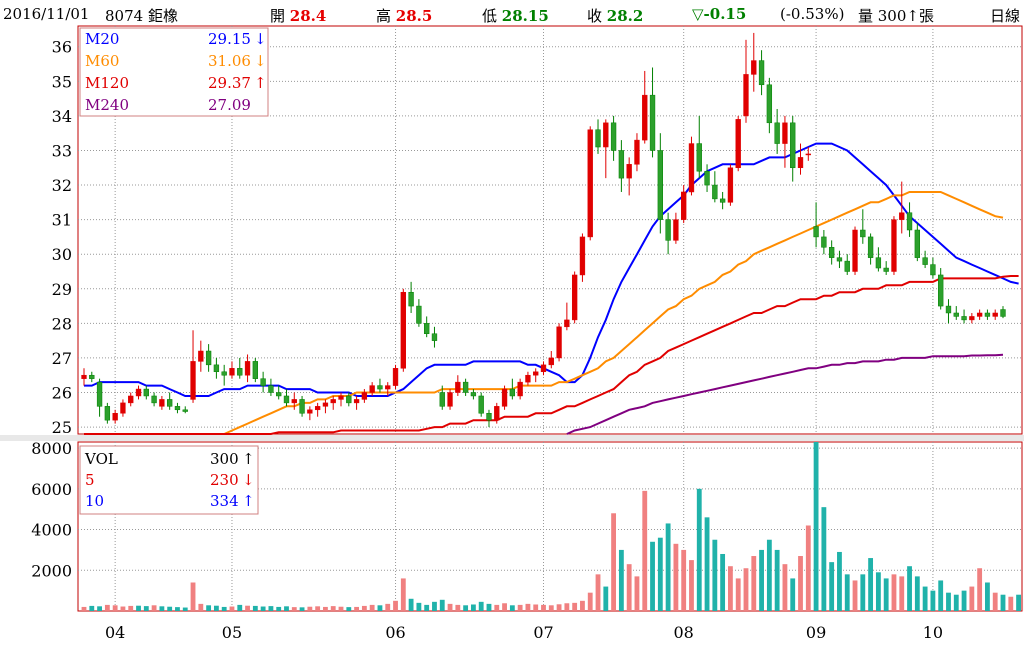 This screenshot has width=1024, height=662. I want to click on legend-vol-arrow: ↑, so click(248, 459).